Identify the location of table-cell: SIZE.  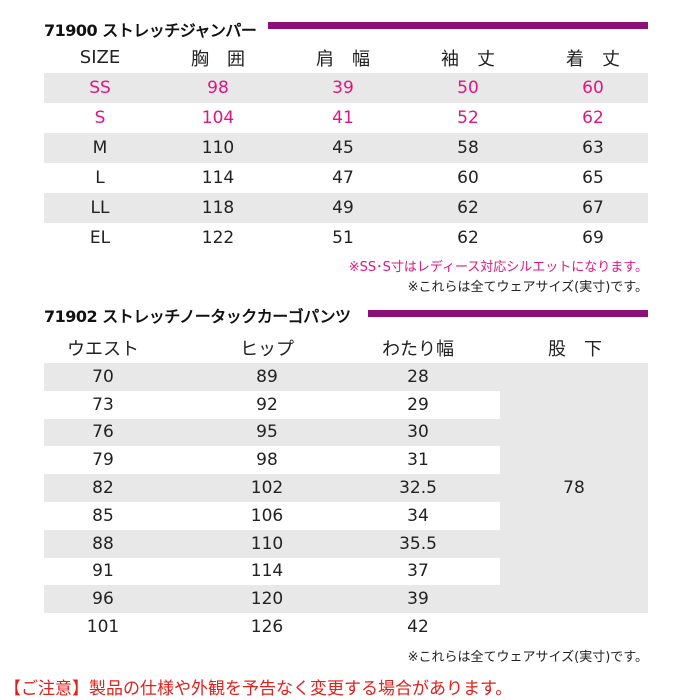
(100, 57).